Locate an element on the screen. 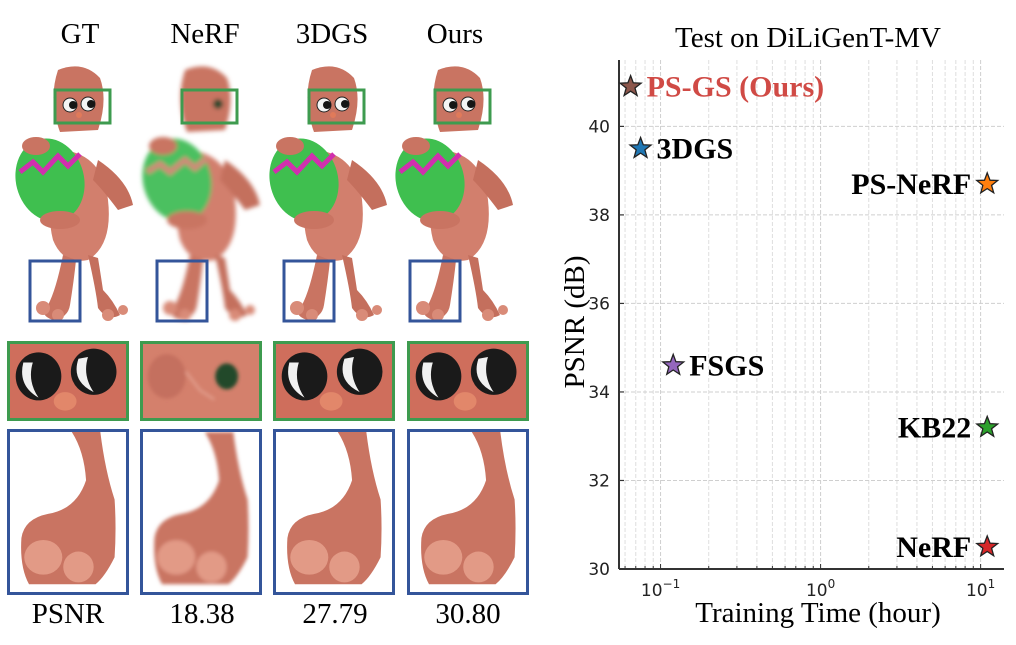 This screenshot has height=645, width=1016. column-label-ours: Ours is located at coordinates (455, 34).